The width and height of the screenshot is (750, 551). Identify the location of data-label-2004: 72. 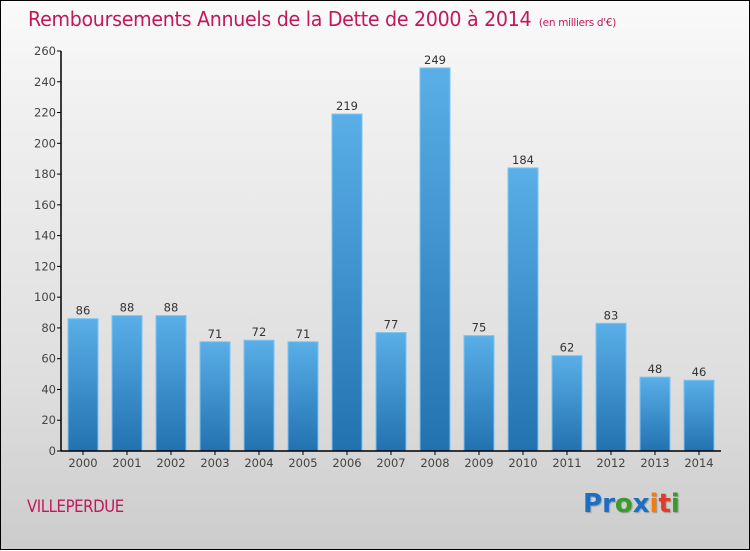
(259, 332).